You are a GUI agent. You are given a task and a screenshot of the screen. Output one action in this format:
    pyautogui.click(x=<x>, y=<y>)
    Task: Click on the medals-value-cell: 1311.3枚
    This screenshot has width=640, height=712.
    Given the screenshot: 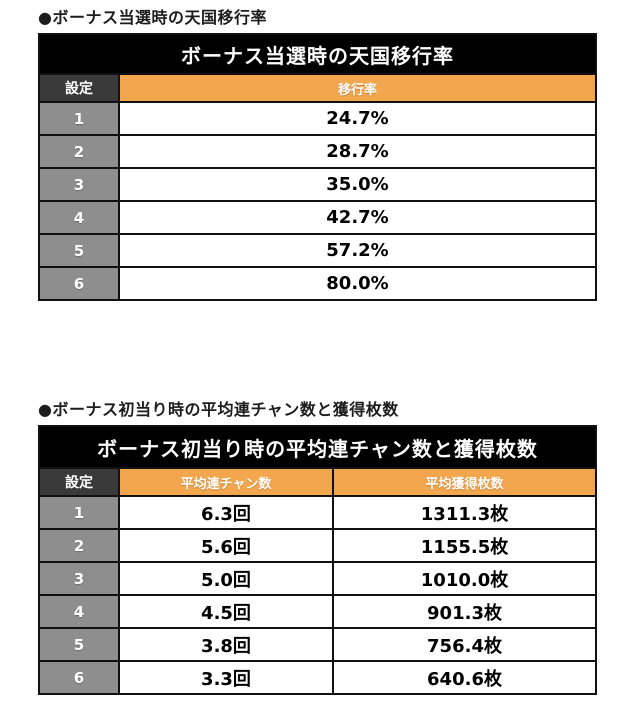 What is the action you would take?
    pyautogui.click(x=464, y=512)
    